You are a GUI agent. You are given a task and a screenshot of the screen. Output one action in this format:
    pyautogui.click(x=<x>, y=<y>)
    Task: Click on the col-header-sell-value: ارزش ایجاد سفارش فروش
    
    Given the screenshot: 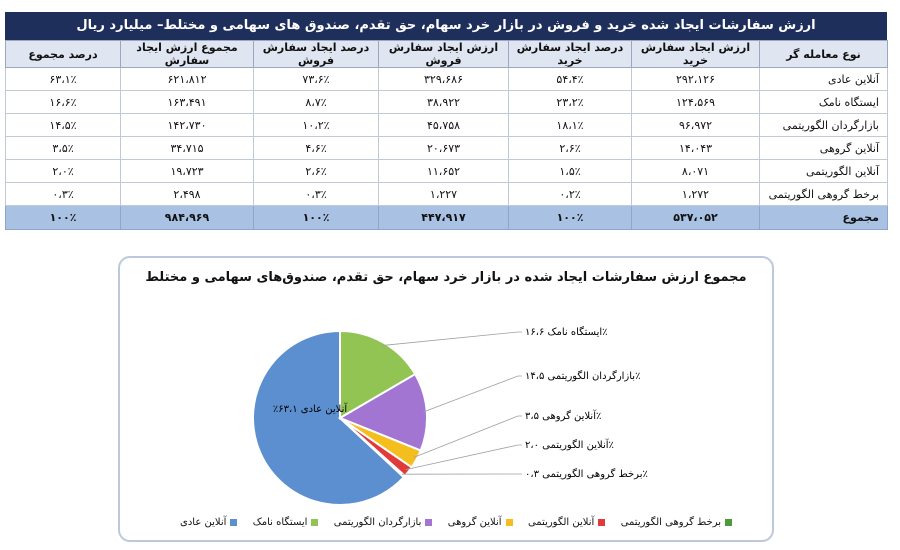 What is the action you would take?
    pyautogui.click(x=443, y=54)
    